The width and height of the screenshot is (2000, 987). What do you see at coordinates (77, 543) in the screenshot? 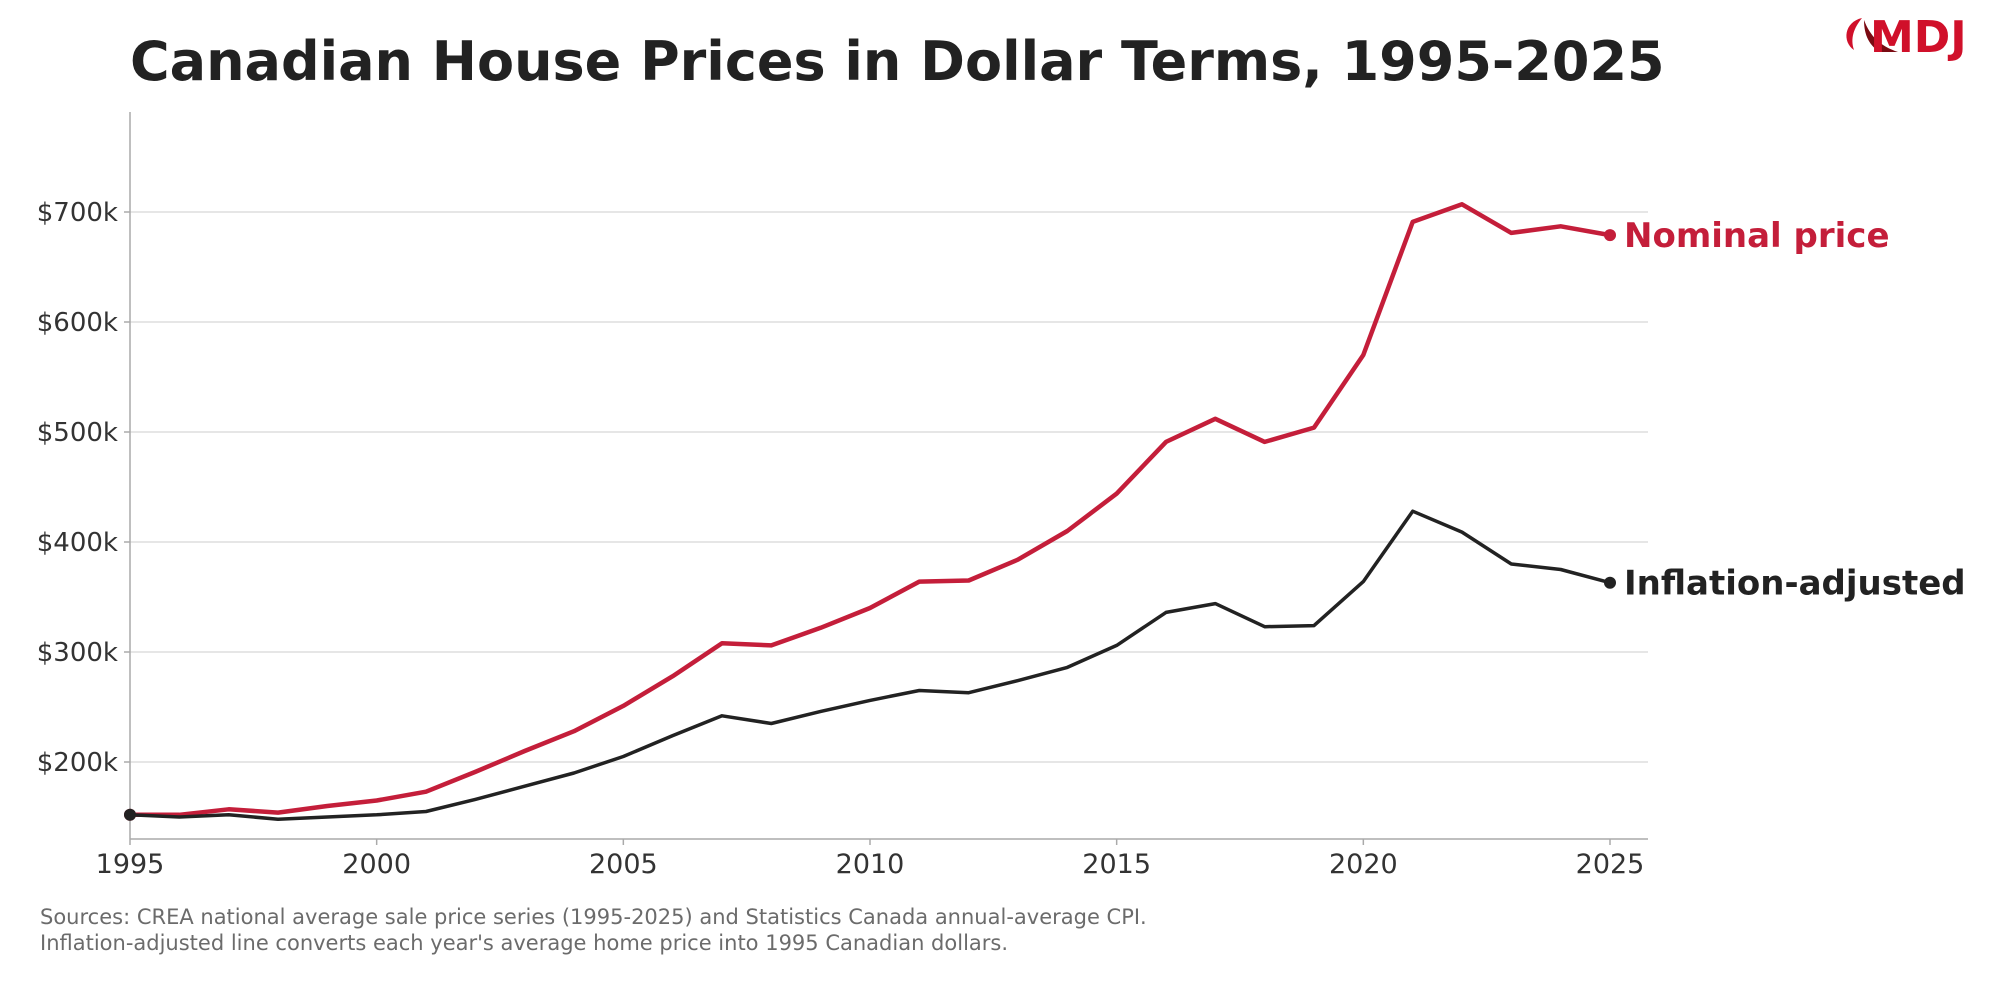
I see `y-tick-label: $400k` at bounding box center [77, 543].